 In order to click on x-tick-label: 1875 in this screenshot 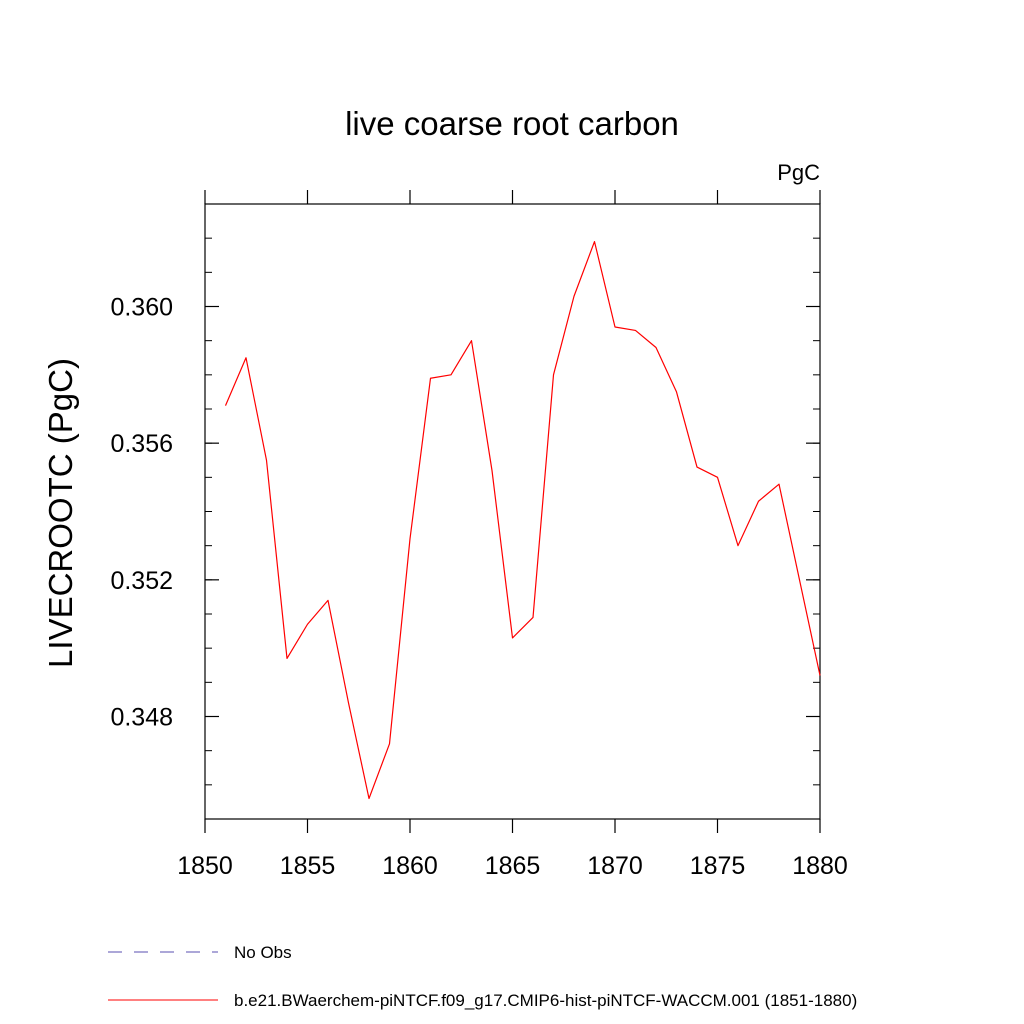, I will do `click(718, 866)`.